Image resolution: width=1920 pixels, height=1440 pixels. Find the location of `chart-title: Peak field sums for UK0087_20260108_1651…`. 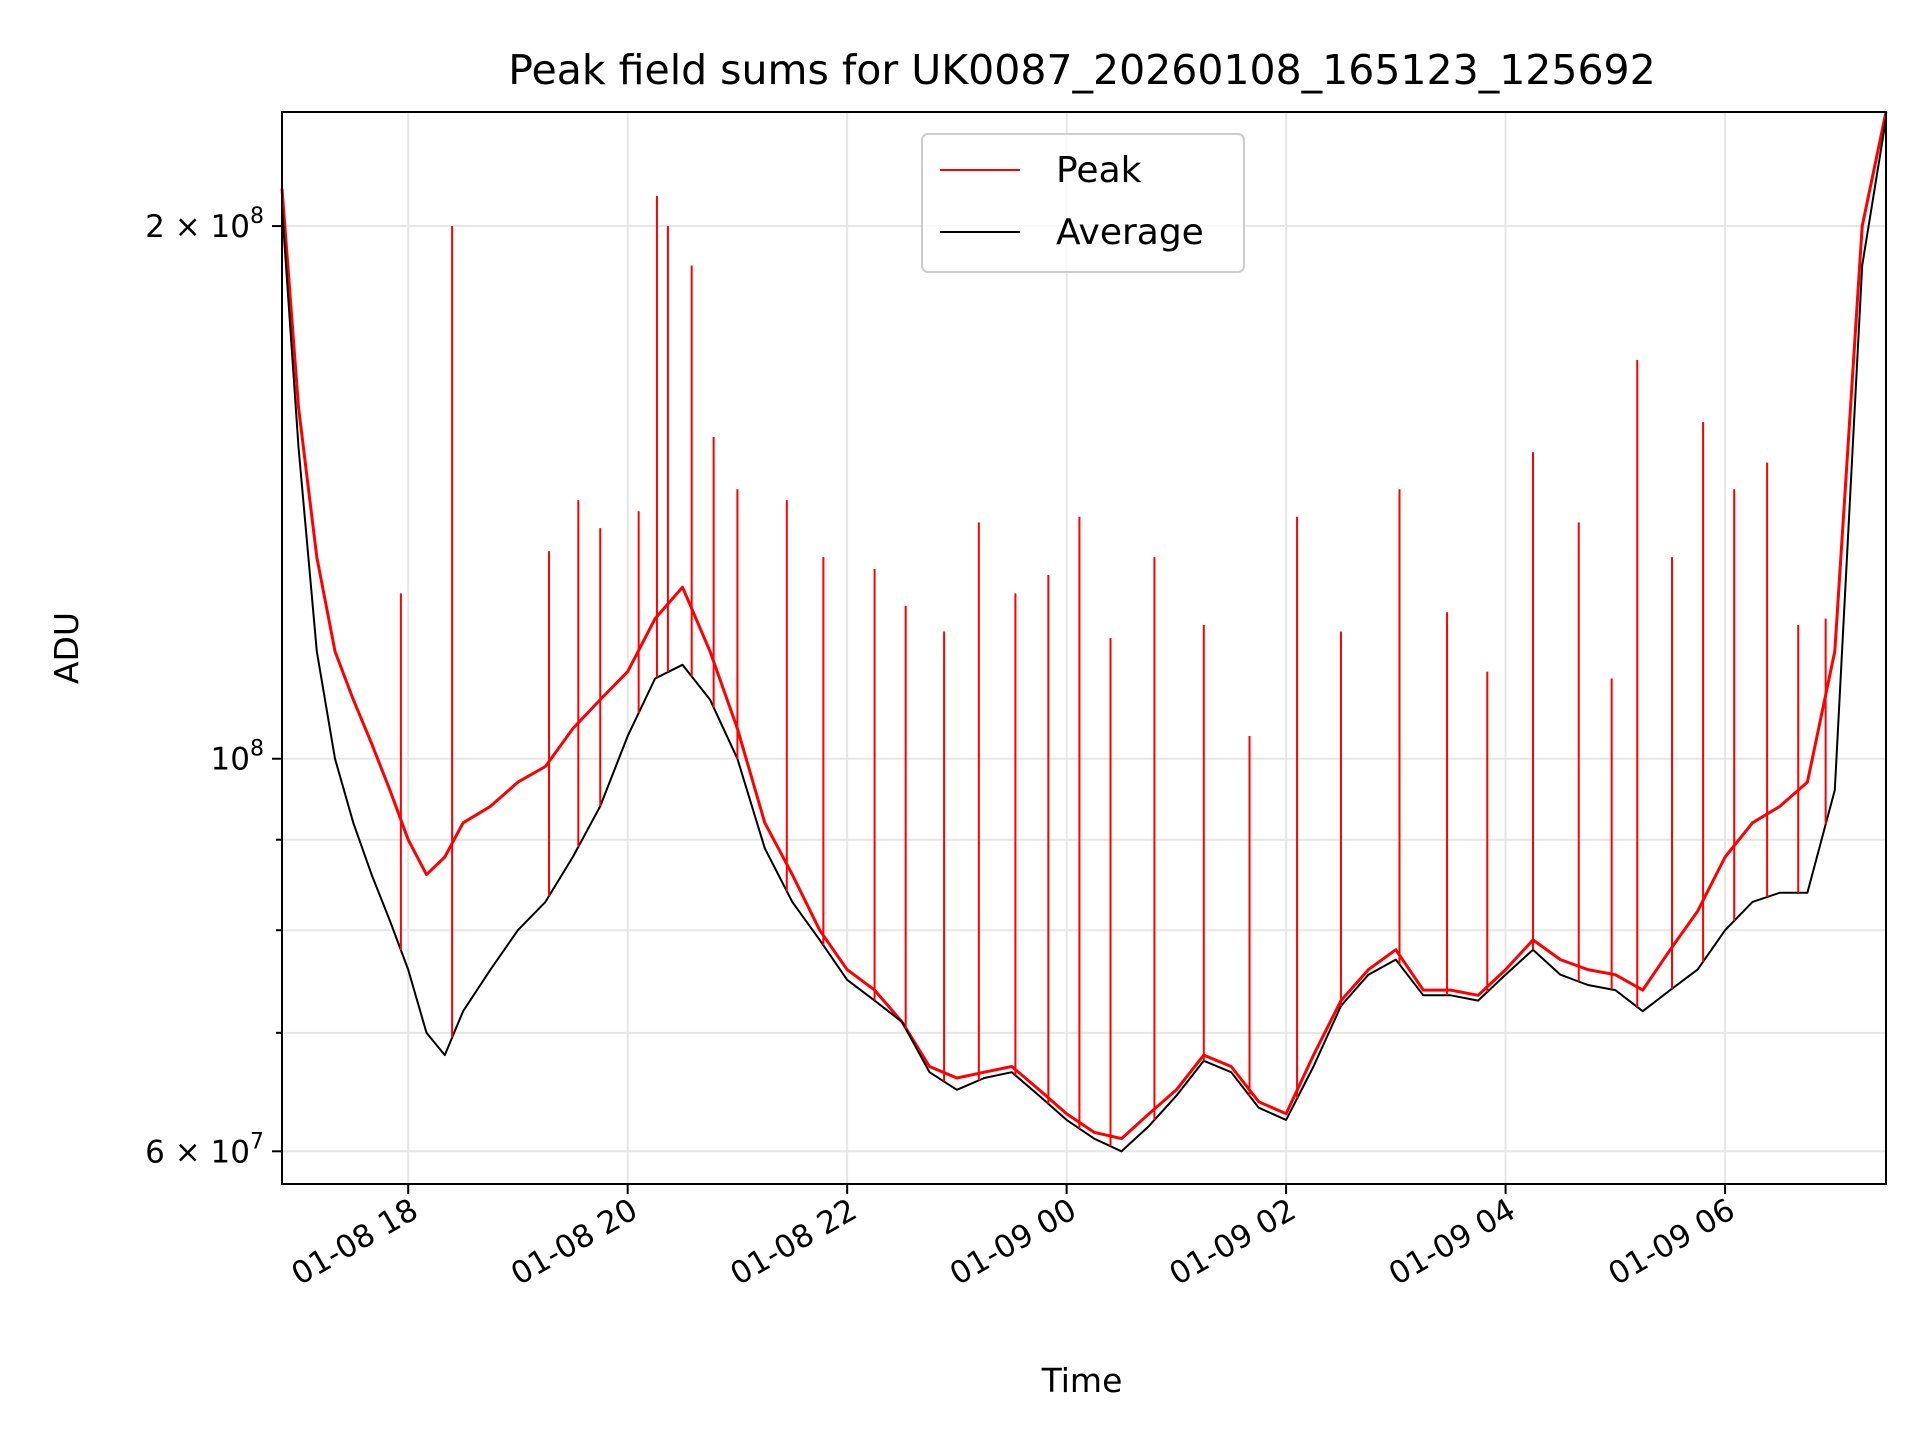

chart-title: Peak field sums for UK0087_20260108_1651… is located at coordinates (1081, 70).